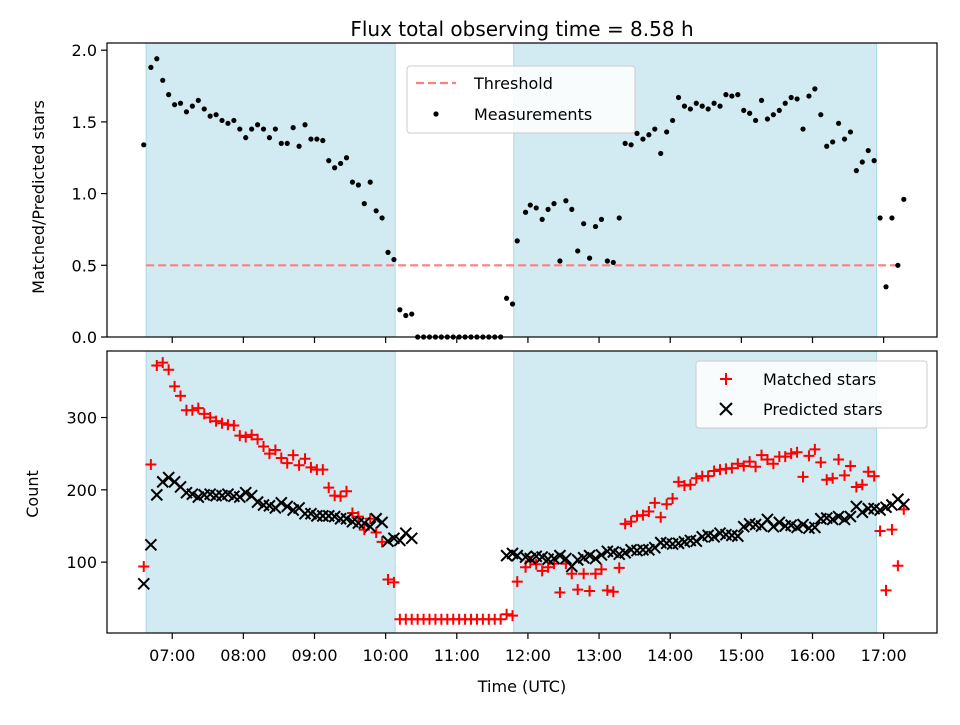 The height and width of the screenshot is (725, 960). I want to click on bottom-ytick-label-1: 200, so click(81, 490).